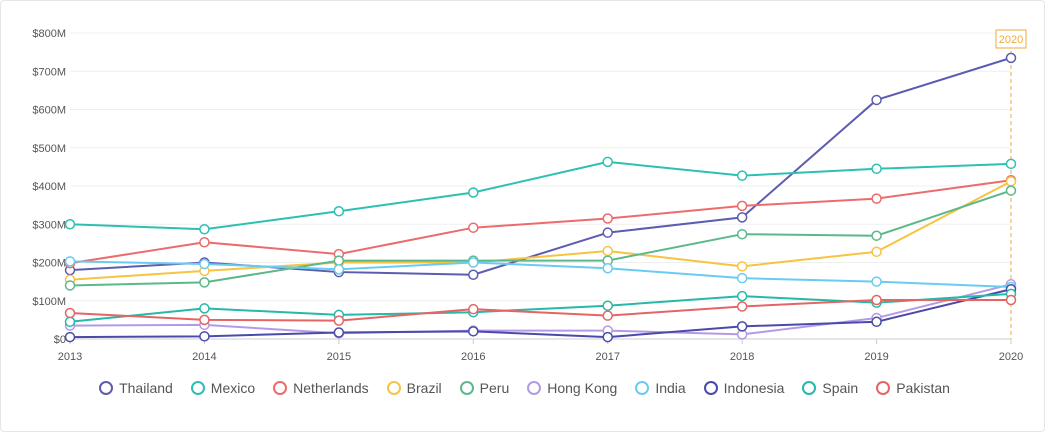  I want to click on legend-item-spain: Spain, so click(830, 388).